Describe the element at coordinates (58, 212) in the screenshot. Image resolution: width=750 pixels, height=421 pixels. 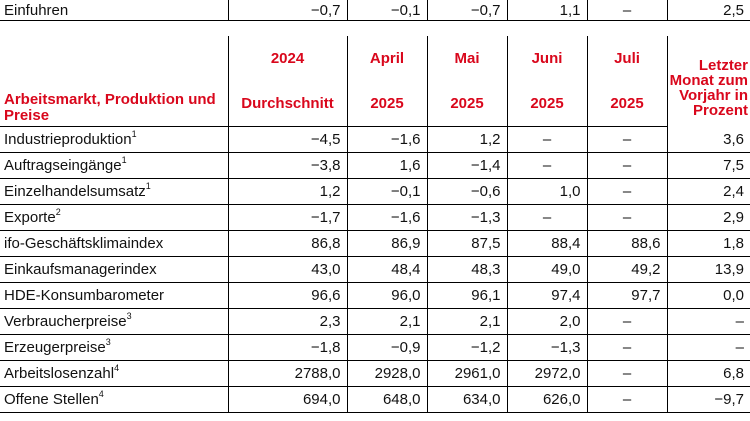
I see `footnote-marker: 2` at that location.